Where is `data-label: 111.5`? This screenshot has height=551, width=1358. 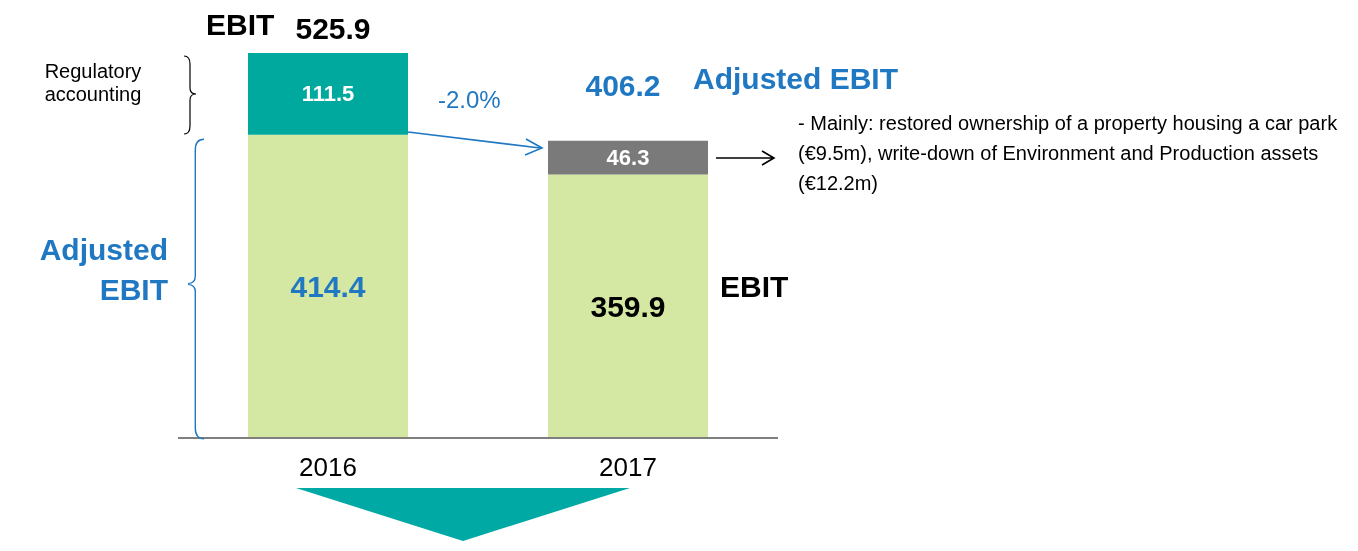
data-label: 111.5 is located at coordinates (328, 94).